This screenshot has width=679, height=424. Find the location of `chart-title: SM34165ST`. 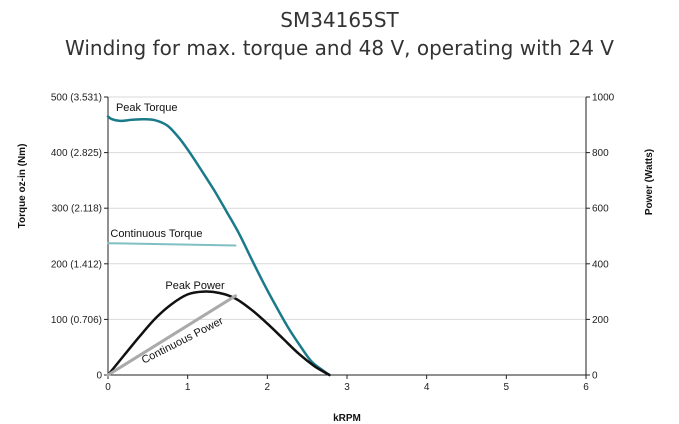

chart-title: SM34165ST is located at coordinates (339, 20).